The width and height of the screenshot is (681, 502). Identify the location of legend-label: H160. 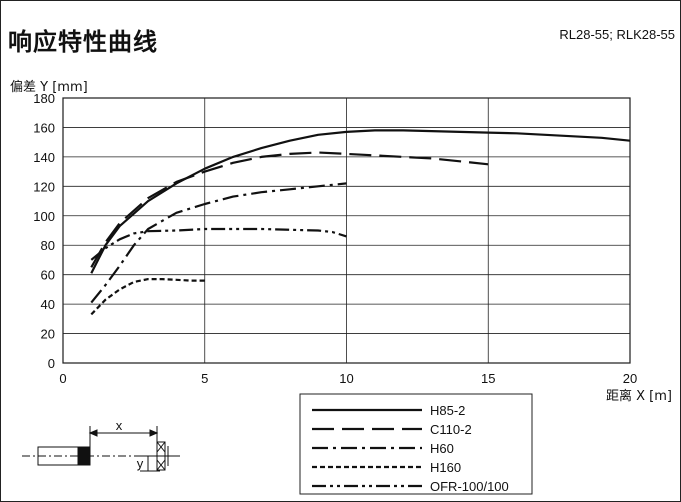
(445, 467).